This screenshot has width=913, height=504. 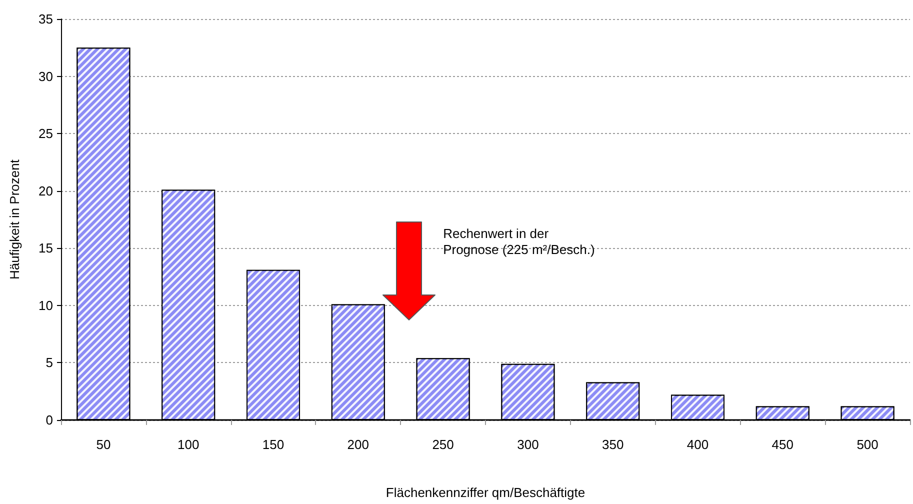 I want to click on y-tick-label: 15, so click(x=45, y=248).